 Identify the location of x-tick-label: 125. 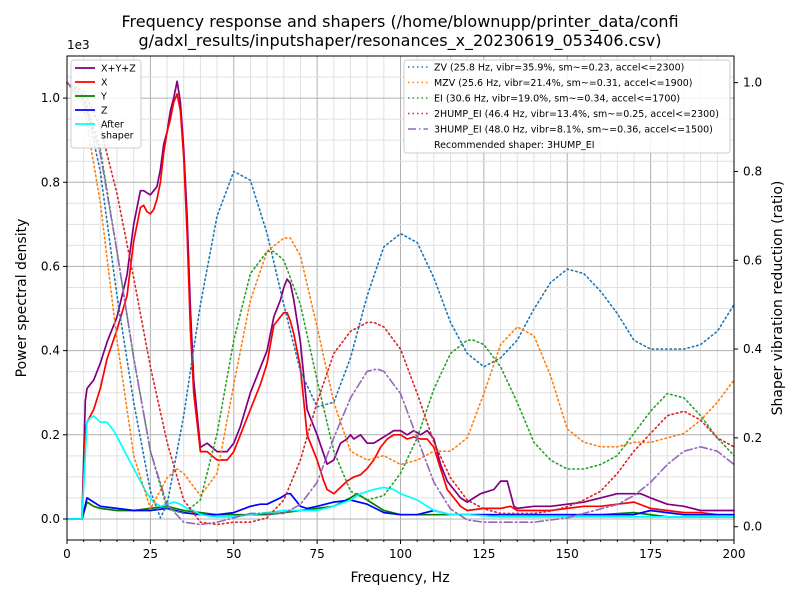
(483, 554).